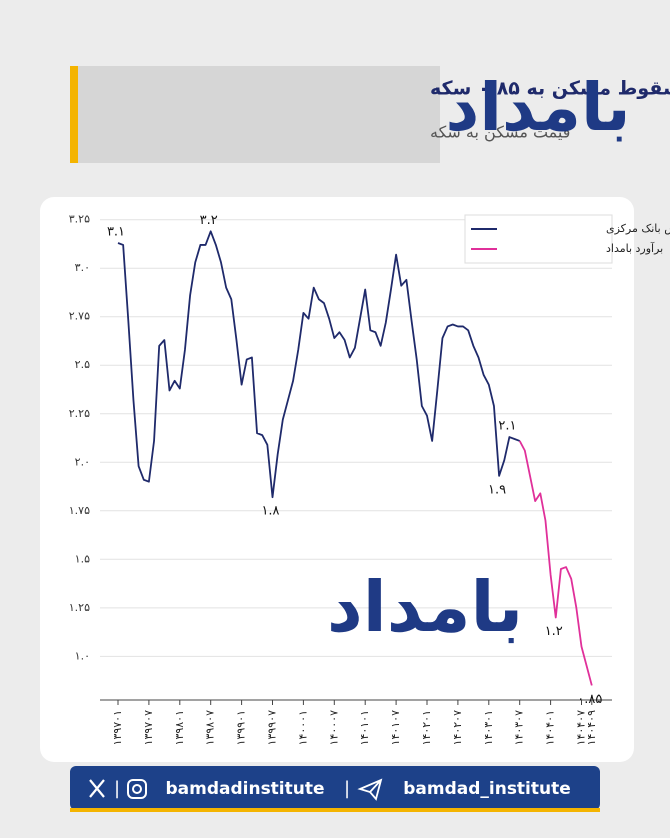 The image size is (670, 838). What do you see at coordinates (209, 220) in the screenshot?
I see `data-label: ۳.۲` at bounding box center [209, 220].